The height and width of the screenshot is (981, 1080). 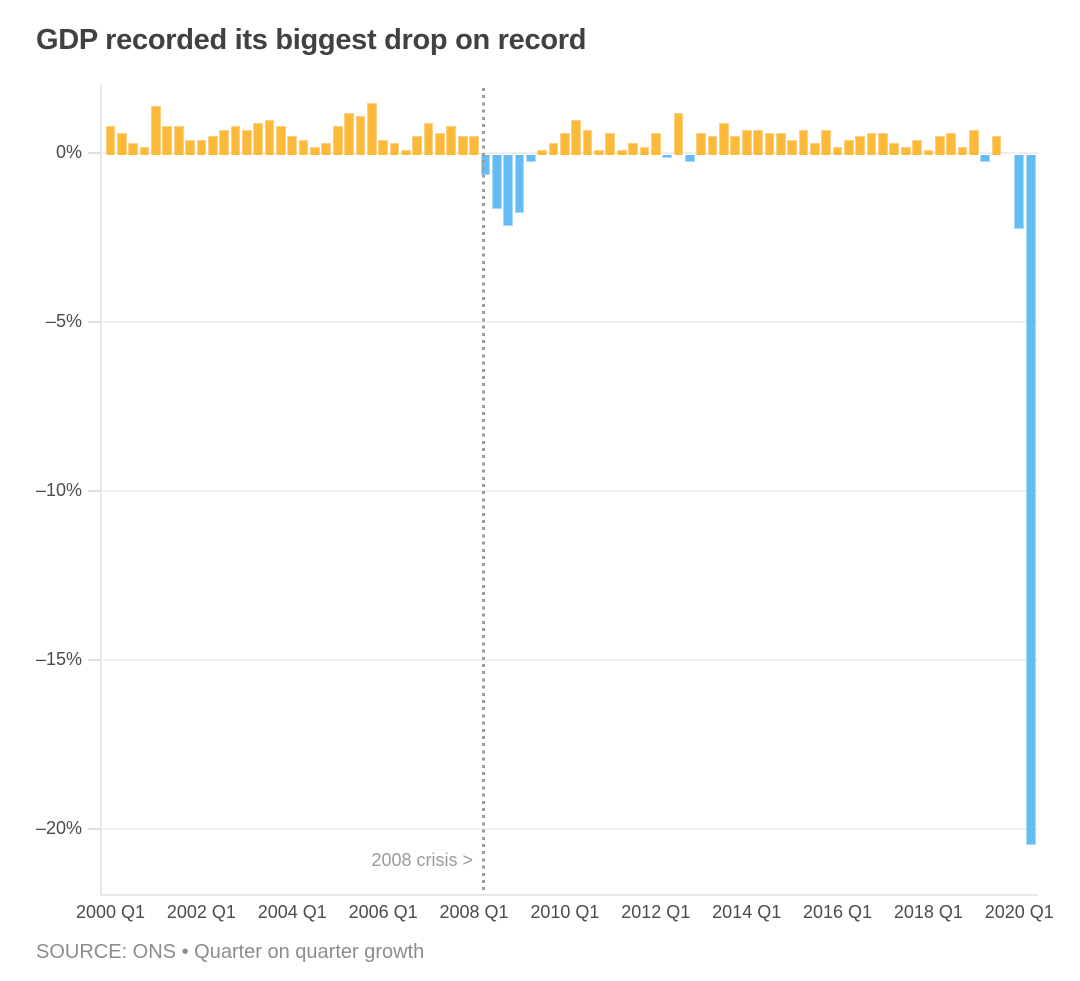 I want to click on bar-2012-Q4, so click(x=690, y=158).